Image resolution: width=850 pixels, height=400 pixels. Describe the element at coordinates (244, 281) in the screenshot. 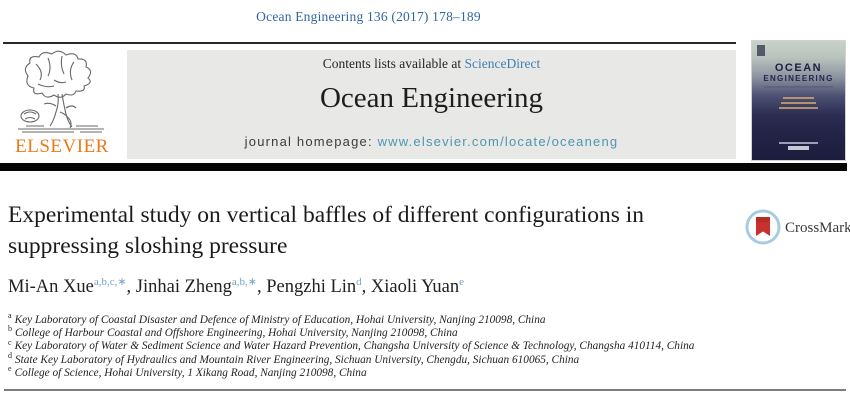

I see `author-affil-superscript: a,b,∗` at that location.